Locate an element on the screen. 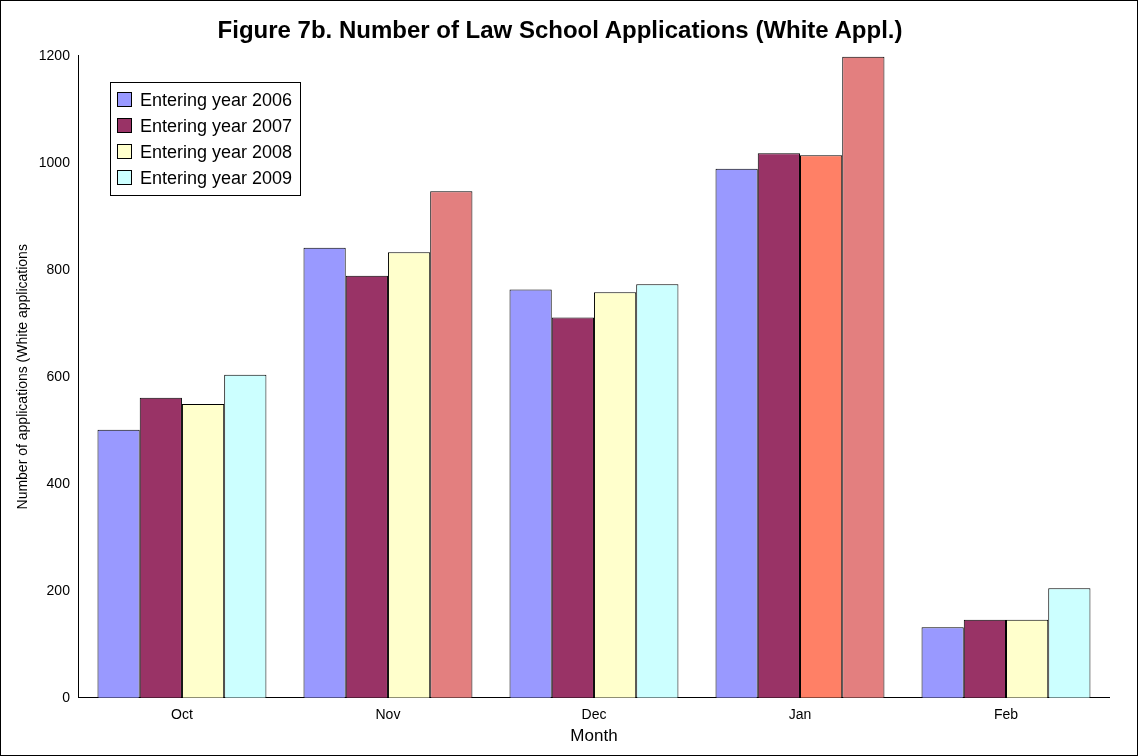  legend-label: Entering year 2009 is located at coordinates (216, 177).